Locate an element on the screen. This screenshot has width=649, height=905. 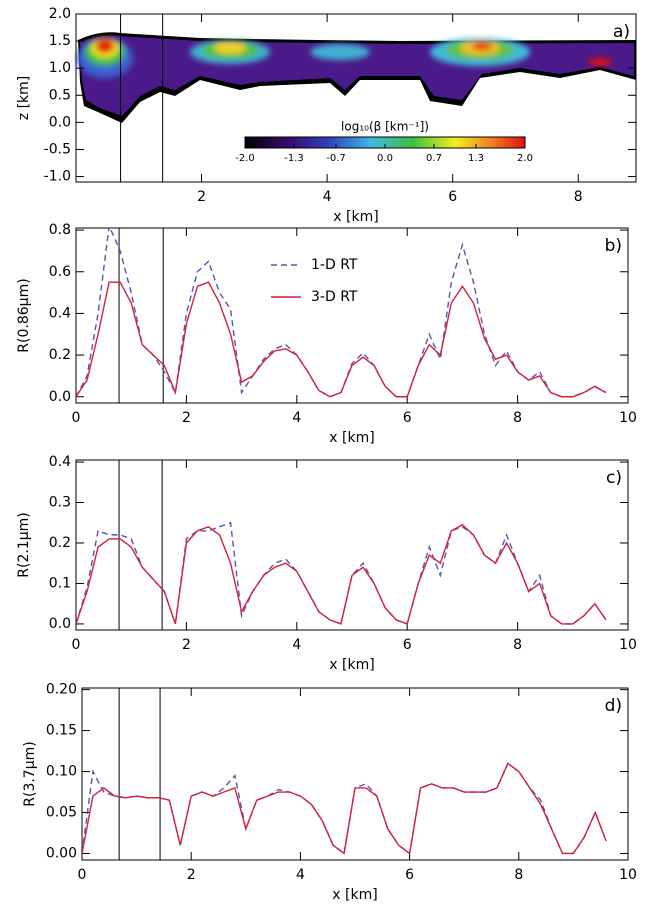
colorbar-tick-label: -0.7 is located at coordinates (336, 158).